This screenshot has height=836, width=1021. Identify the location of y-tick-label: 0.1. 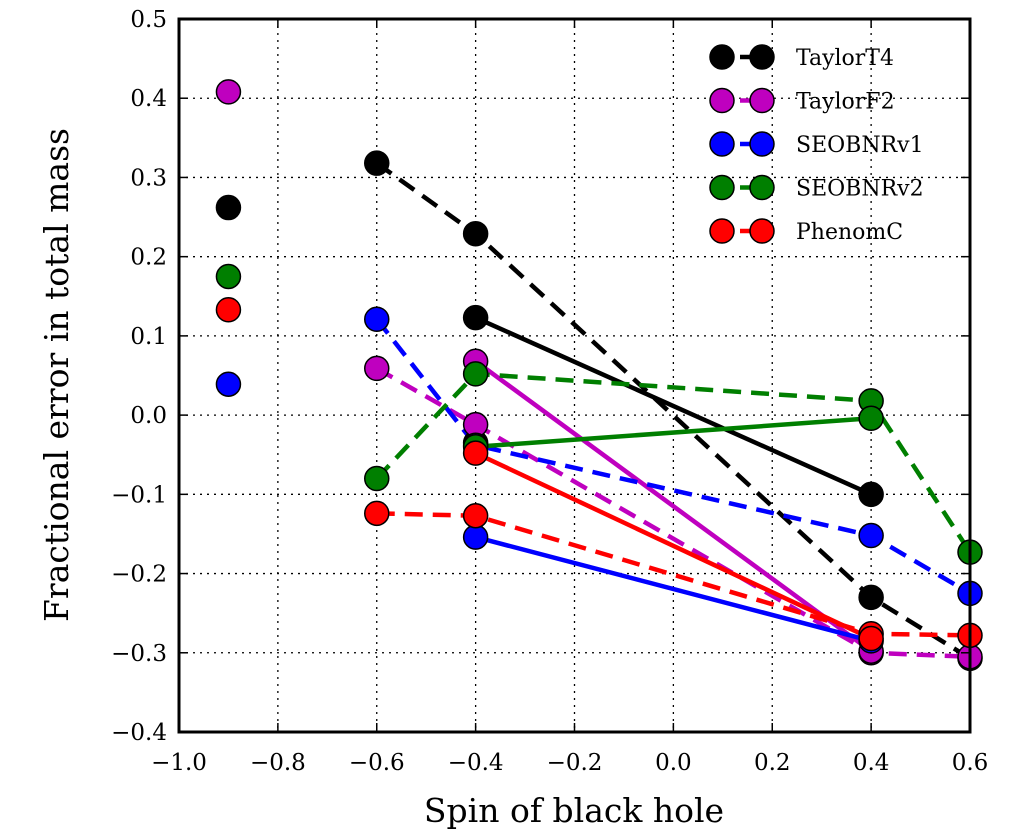
(148, 337).